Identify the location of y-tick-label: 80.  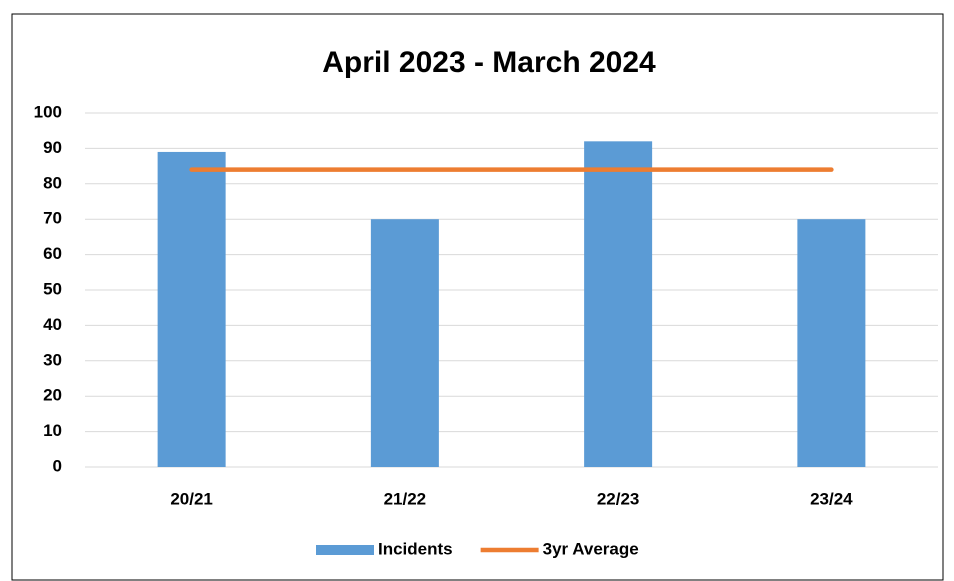
(52, 182).